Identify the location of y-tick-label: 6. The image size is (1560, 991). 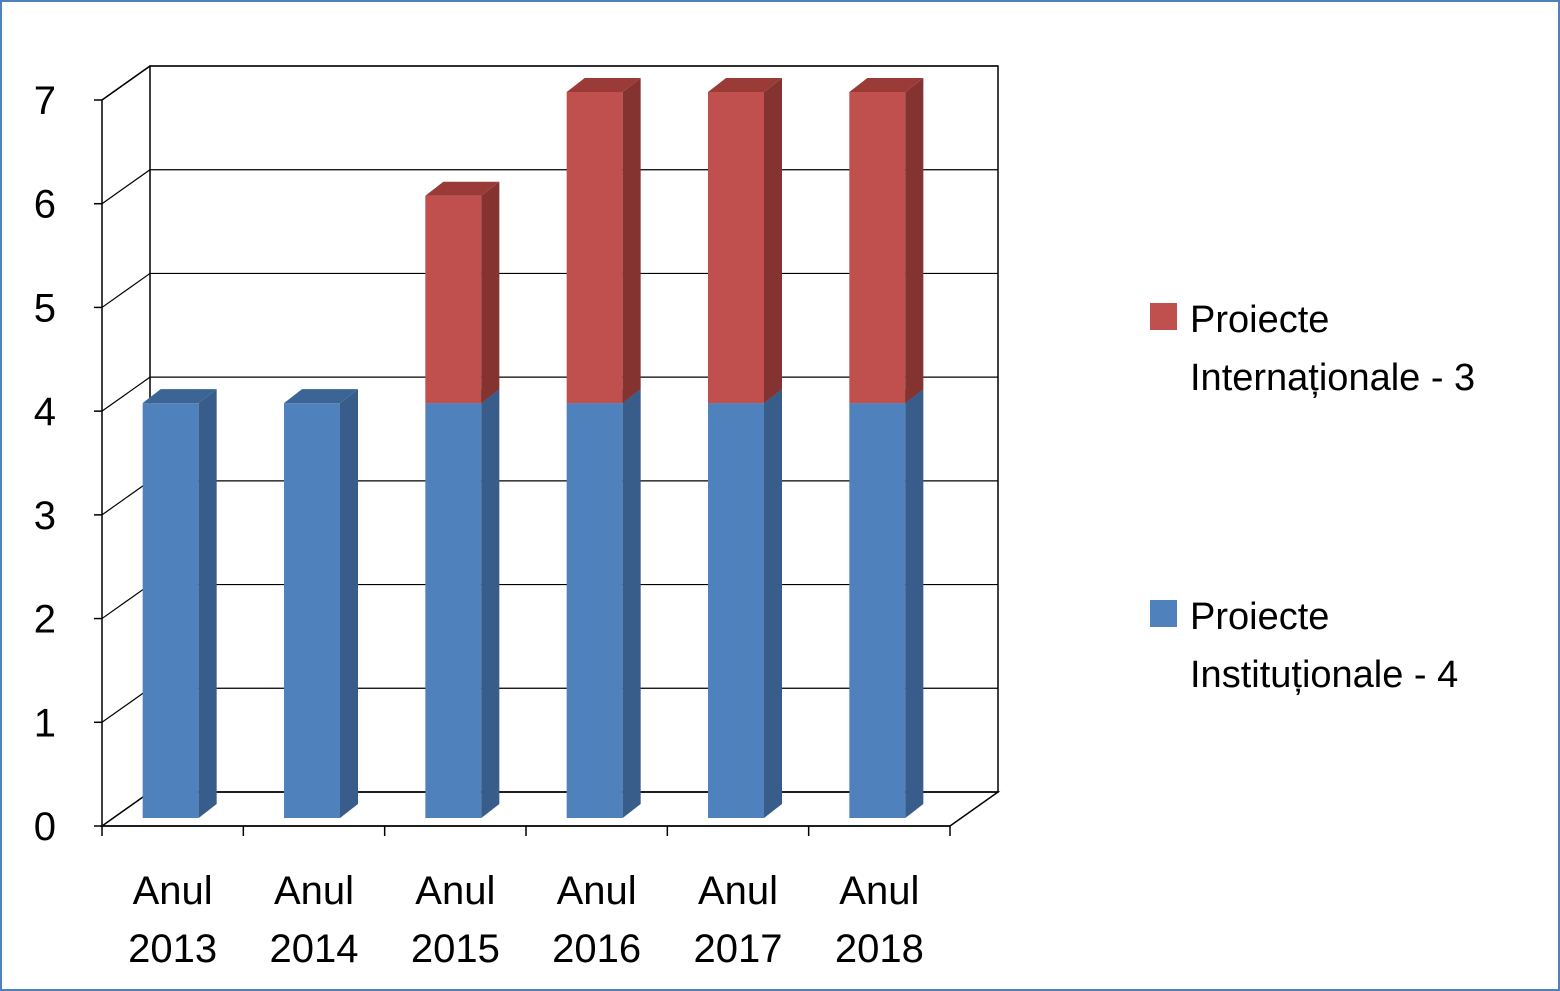
(45, 205).